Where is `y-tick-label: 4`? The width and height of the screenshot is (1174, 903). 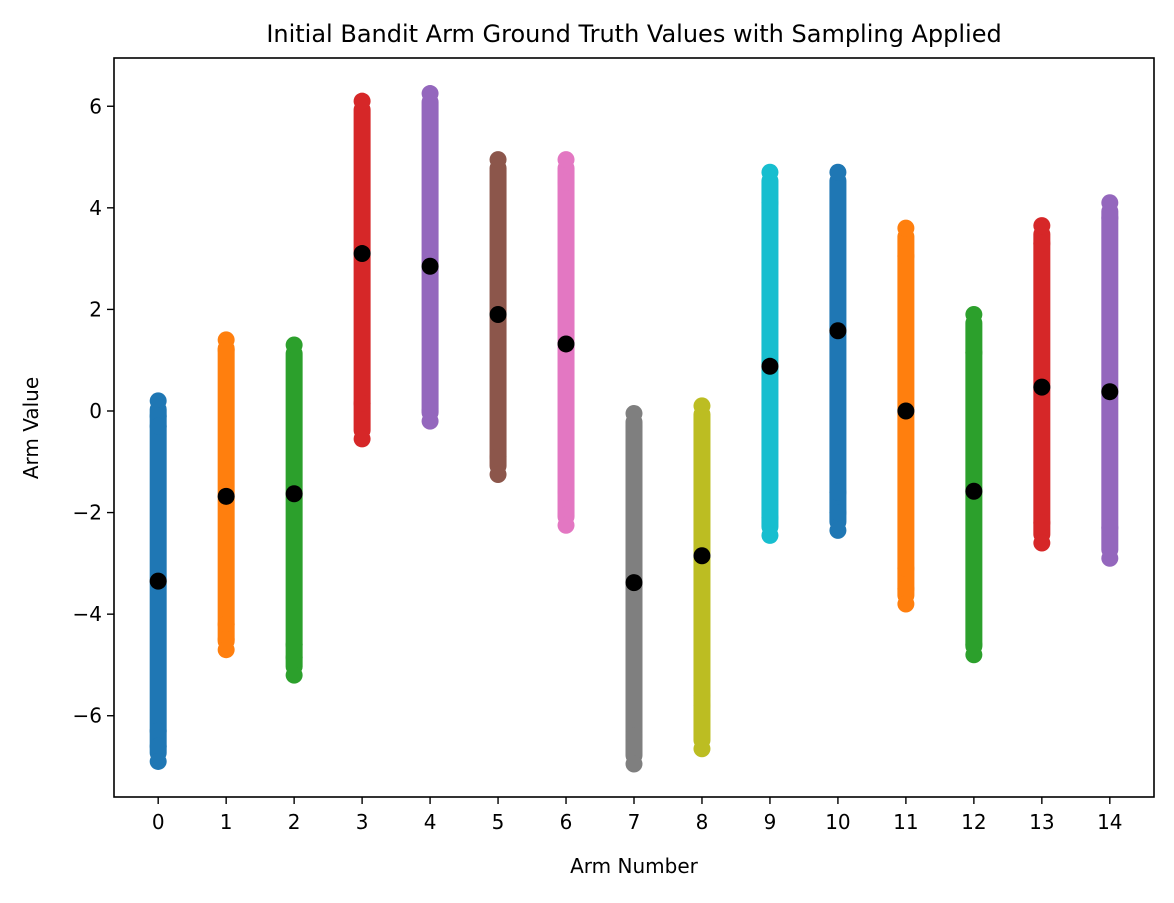
y-tick-label: 4 is located at coordinates (95, 208).